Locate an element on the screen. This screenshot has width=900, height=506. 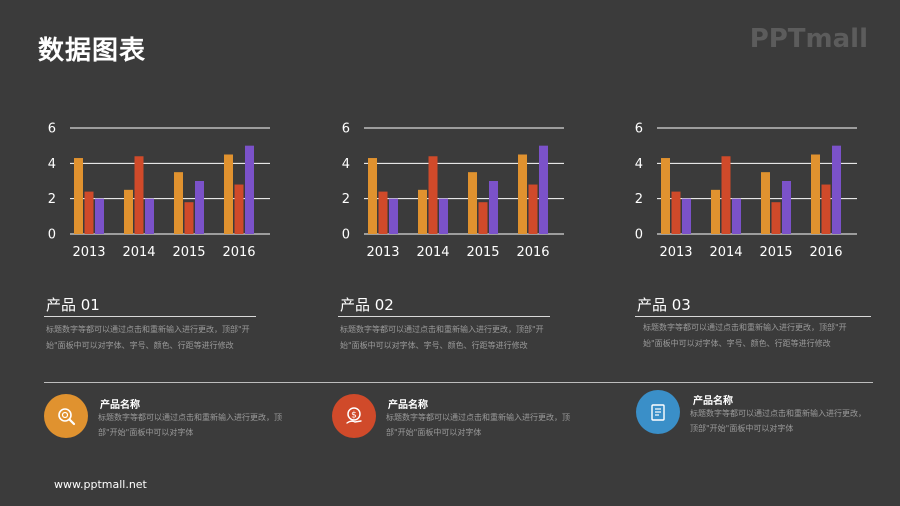
brand-logo: PPTmall is located at coordinates (808, 39).